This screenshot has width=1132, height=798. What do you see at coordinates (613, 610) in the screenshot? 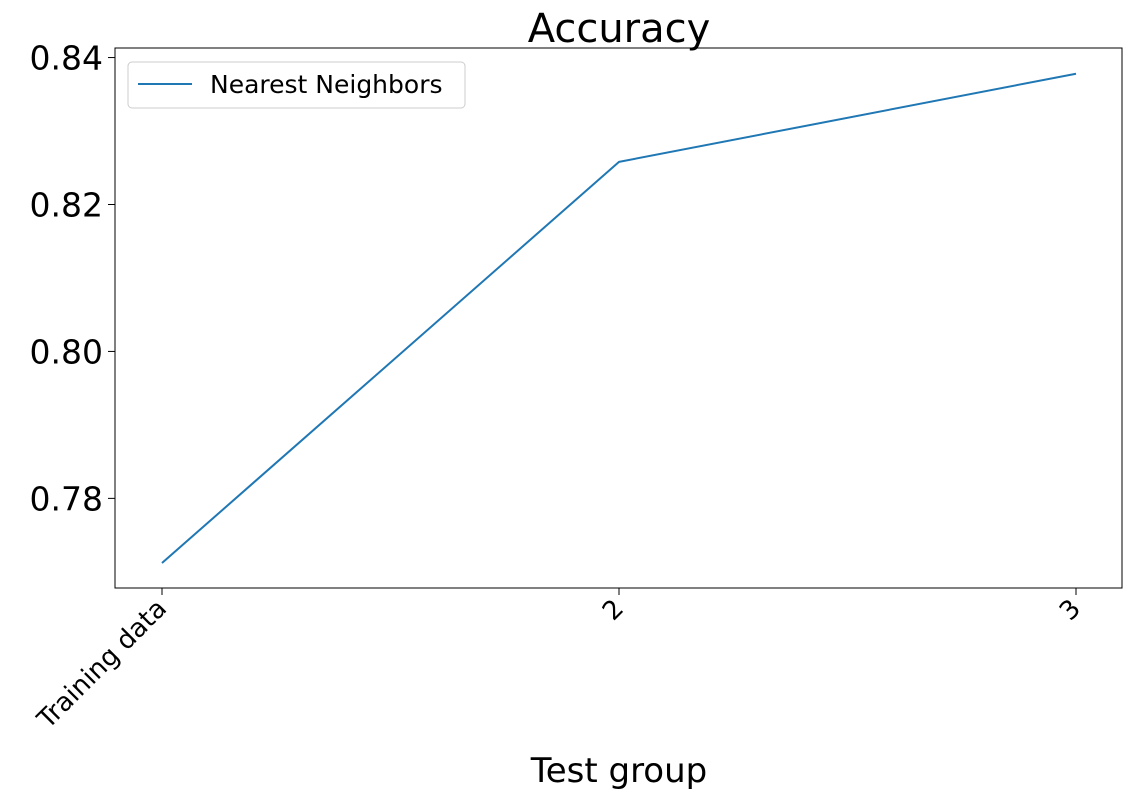
I see `x-tick-label: 2` at bounding box center [613, 610].